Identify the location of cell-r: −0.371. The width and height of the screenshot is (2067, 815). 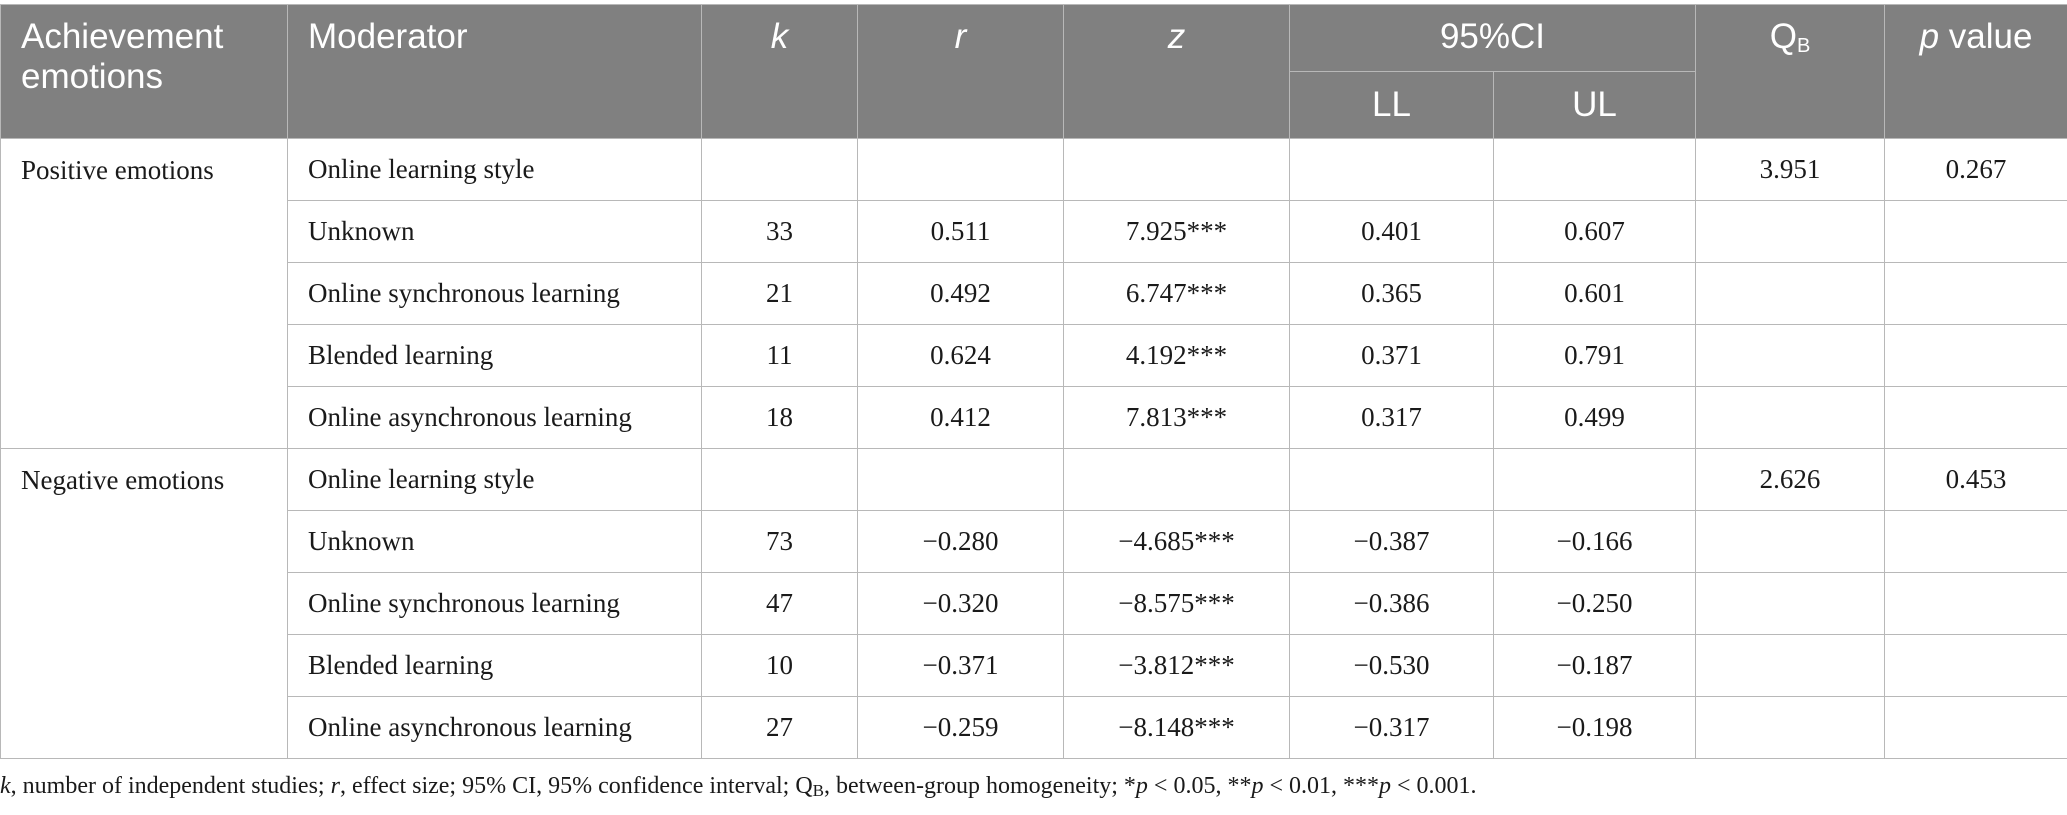
(960, 665).